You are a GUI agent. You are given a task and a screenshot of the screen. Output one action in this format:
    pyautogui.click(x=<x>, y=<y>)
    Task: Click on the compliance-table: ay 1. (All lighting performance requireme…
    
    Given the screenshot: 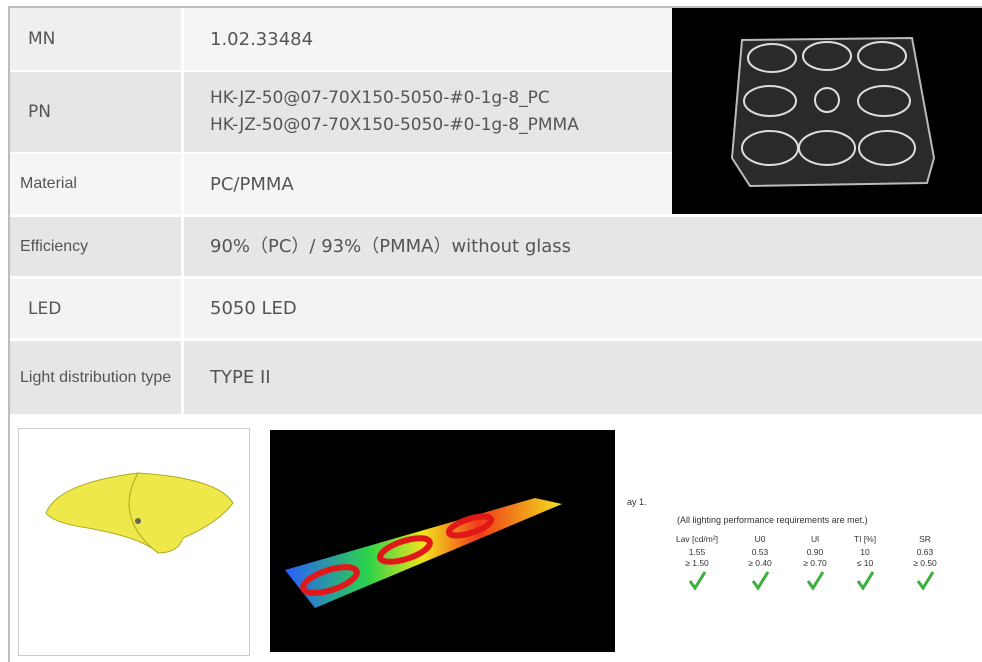 What is the action you would take?
    pyautogui.click(x=782, y=544)
    